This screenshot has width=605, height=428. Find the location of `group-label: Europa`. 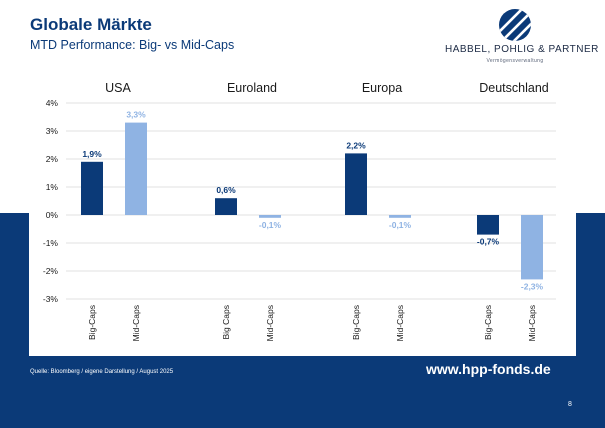

group-label: Europa is located at coordinates (382, 88).